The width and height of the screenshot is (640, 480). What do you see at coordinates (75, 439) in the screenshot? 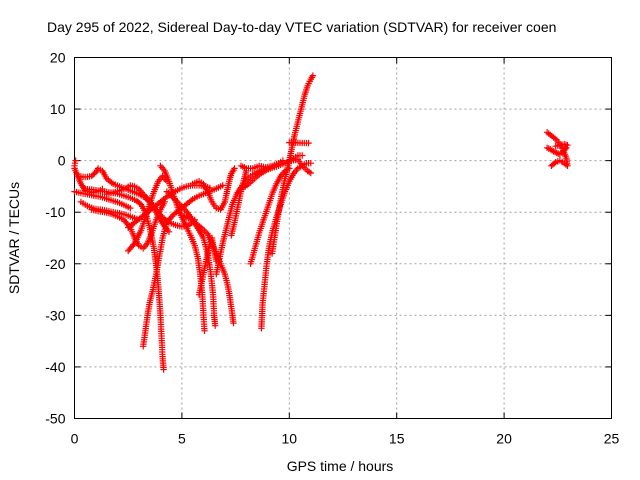
I see `x-tick-label: 0` at bounding box center [75, 439].